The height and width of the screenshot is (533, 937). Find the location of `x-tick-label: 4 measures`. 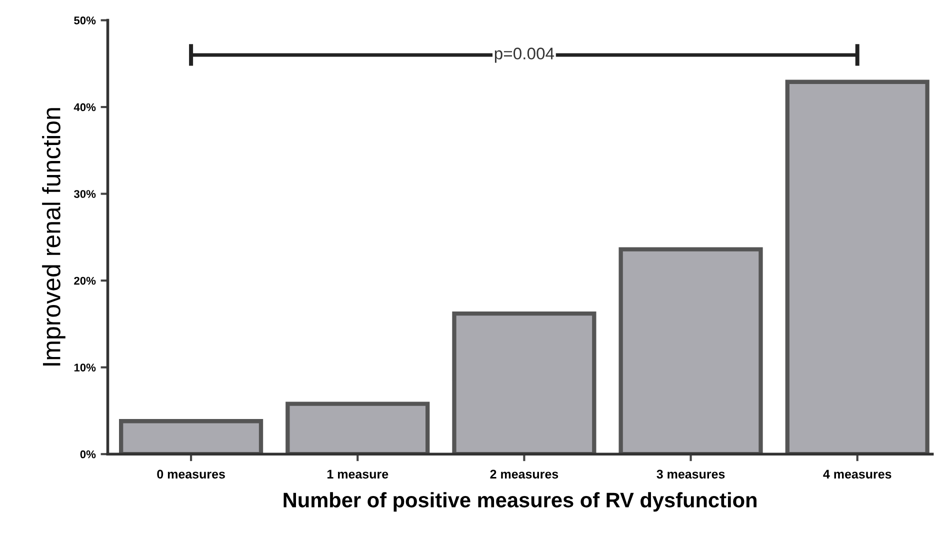

x-tick-label: 4 measures is located at coordinates (857, 474).